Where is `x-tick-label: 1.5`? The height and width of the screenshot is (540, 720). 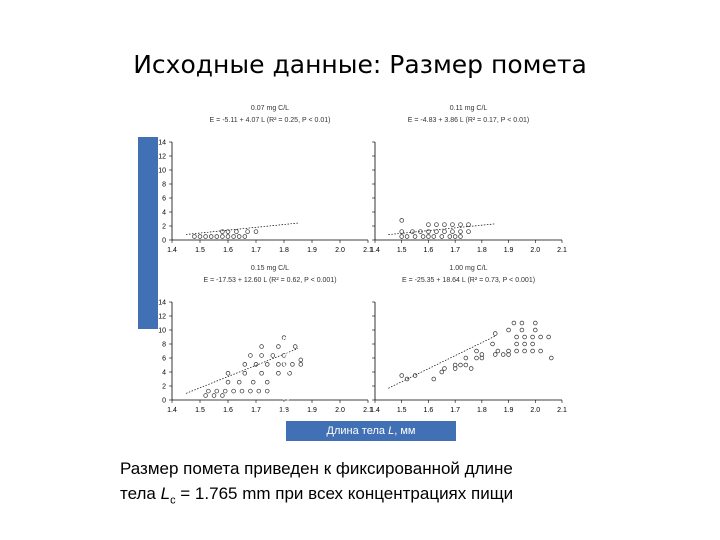 x-tick-label: 1.5 is located at coordinates (402, 250).